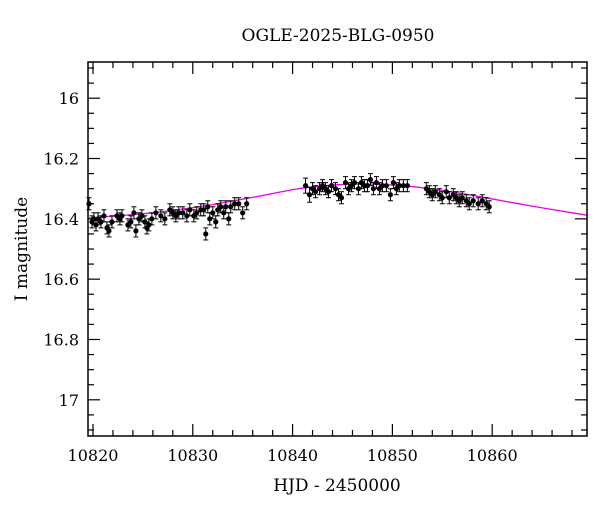 The width and height of the screenshot is (600, 512). Describe the element at coordinates (292, 455) in the screenshot. I see `x-tick-label: 10840` at that location.